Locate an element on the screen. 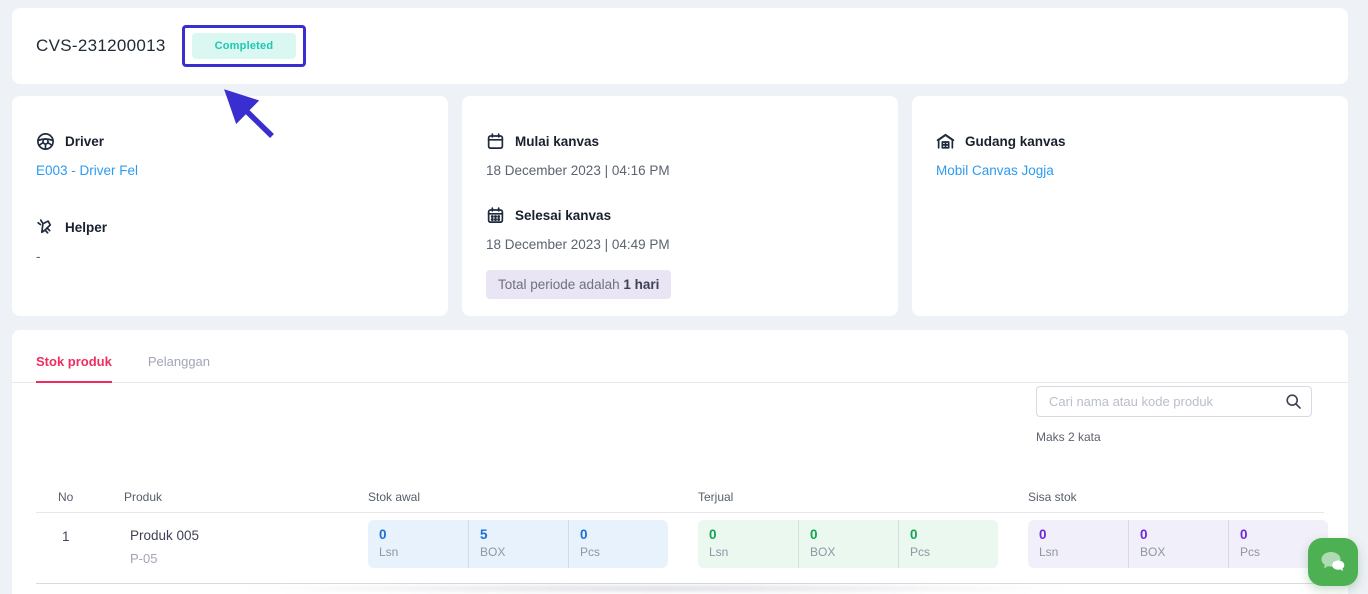 This screenshot has height=594, width=1368. mulai-label-row: Mulai kanvas is located at coordinates (680, 141).